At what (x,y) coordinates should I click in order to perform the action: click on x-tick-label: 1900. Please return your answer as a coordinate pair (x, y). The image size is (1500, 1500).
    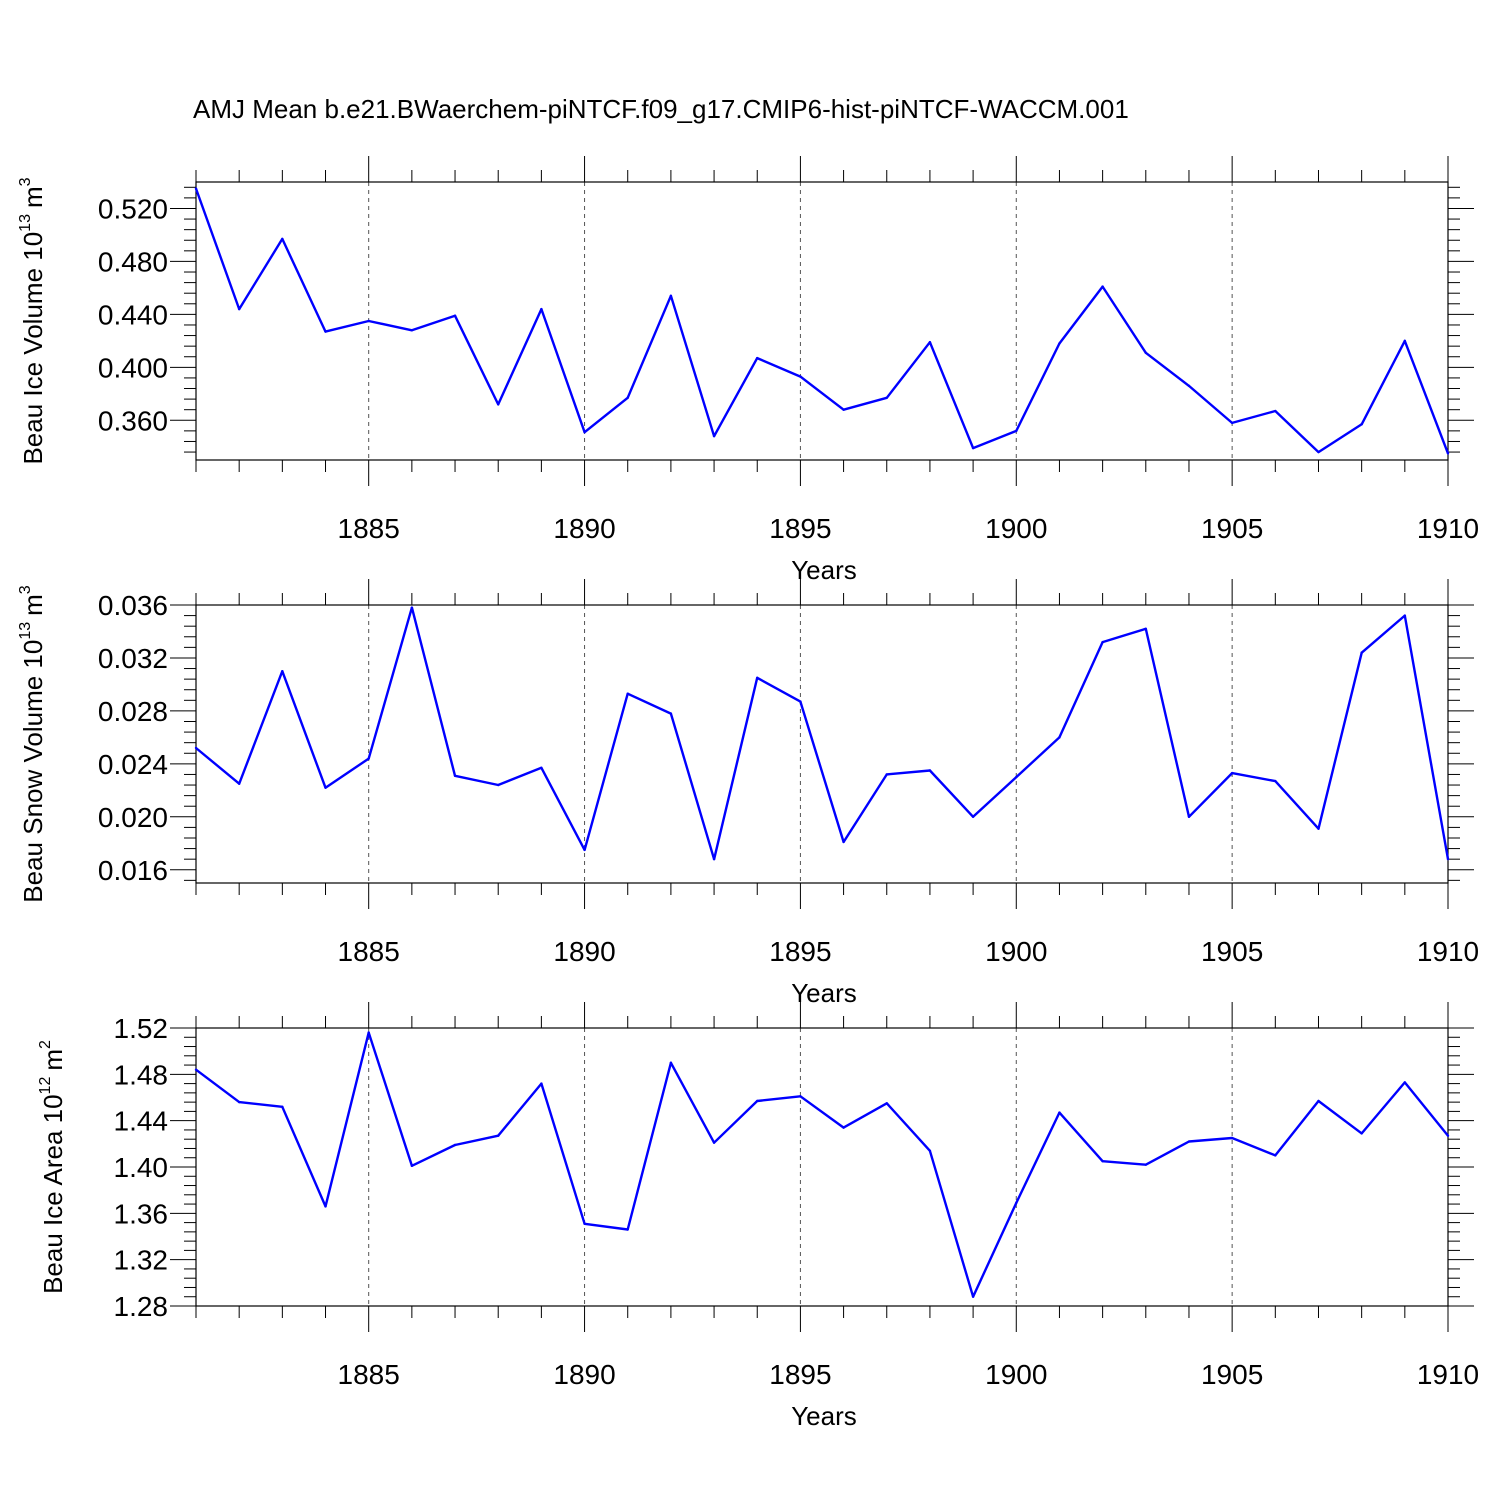
    Looking at the image, I should click on (1016, 951).